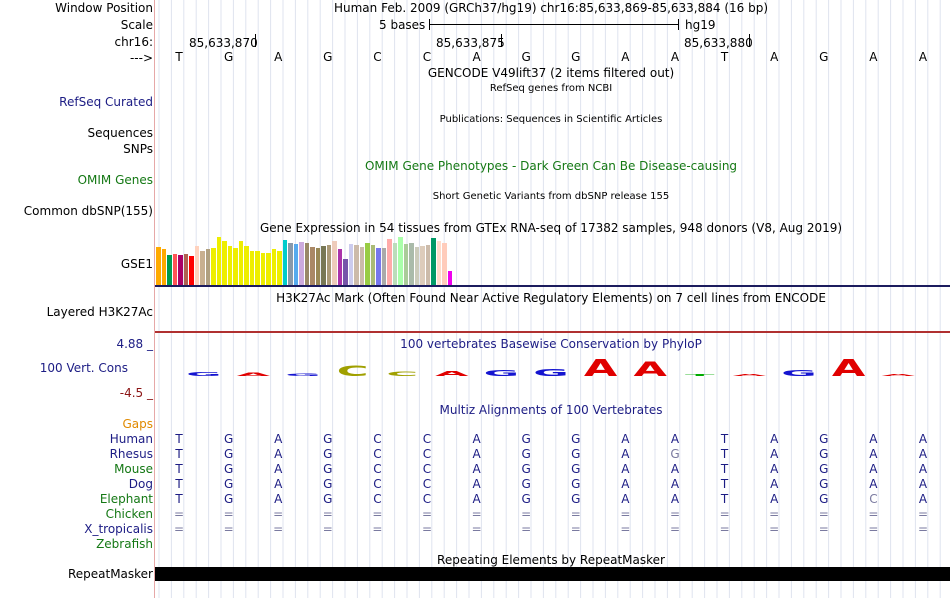 Image resolution: width=950 pixels, height=598 pixels. What do you see at coordinates (129, 514) in the screenshot?
I see `species-label: Chicken` at bounding box center [129, 514].